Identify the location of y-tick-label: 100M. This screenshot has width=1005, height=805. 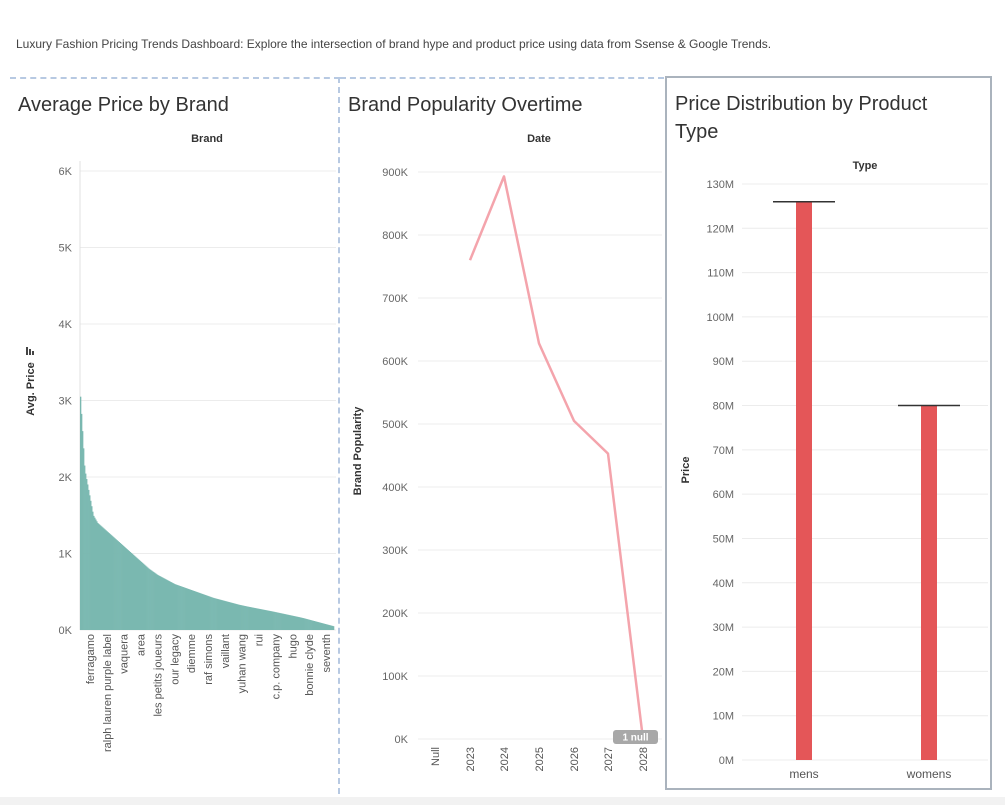
(720, 318).